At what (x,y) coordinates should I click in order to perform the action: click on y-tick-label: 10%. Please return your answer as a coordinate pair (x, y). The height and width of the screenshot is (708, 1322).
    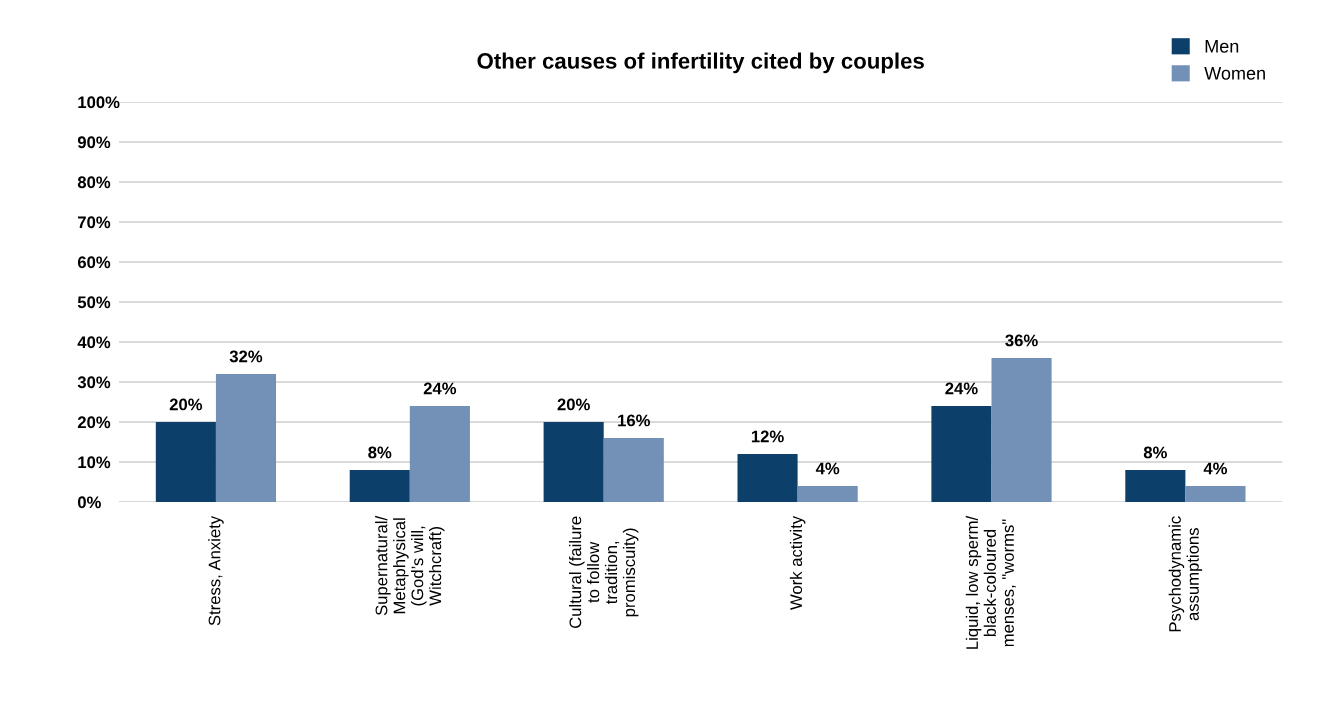
    Looking at the image, I should click on (94, 462).